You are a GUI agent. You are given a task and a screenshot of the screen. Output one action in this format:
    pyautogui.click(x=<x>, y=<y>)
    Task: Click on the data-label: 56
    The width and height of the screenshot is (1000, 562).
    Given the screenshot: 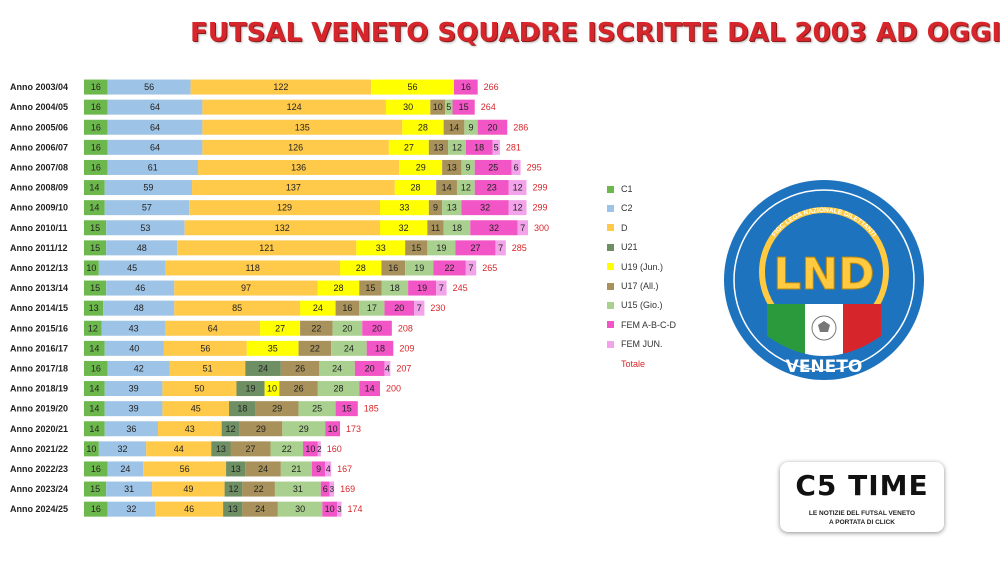 What is the action you would take?
    pyautogui.click(x=185, y=469)
    